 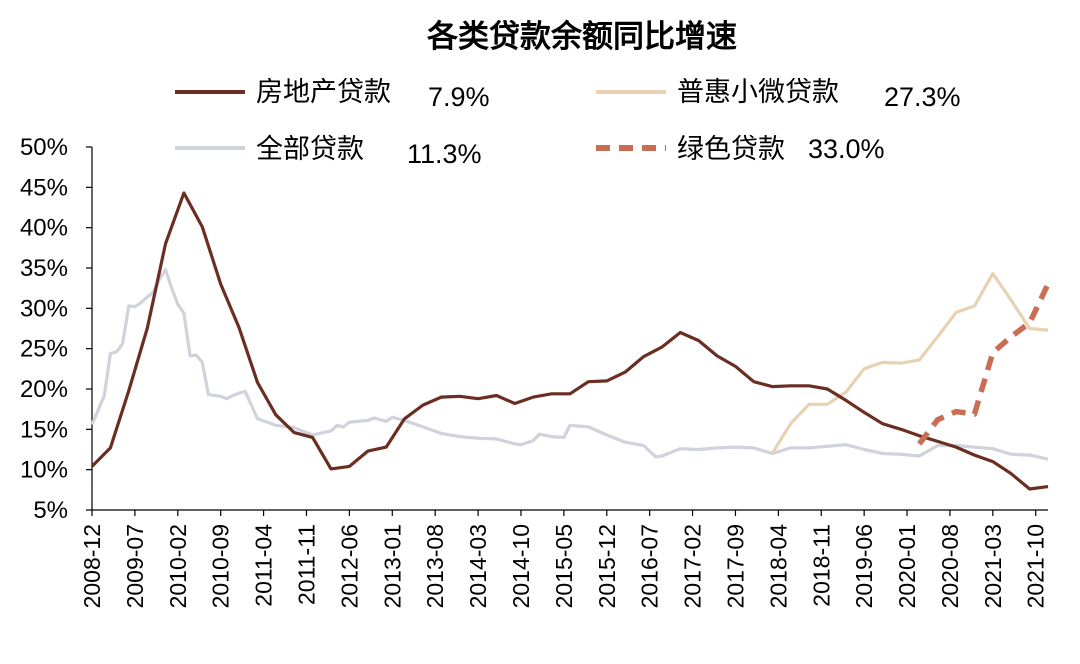 I want to click on x-tick-label: 2010-02, so click(x=178, y=566).